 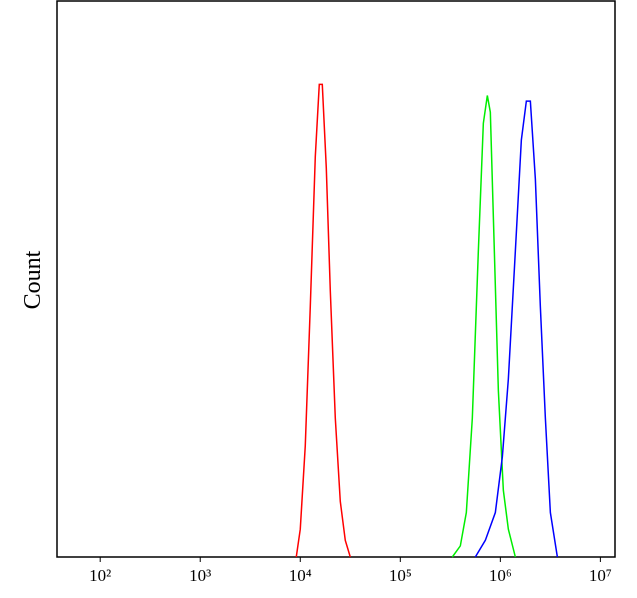 What do you see at coordinates (33, 279) in the screenshot?
I see `y-axis-label: Count` at bounding box center [33, 279].